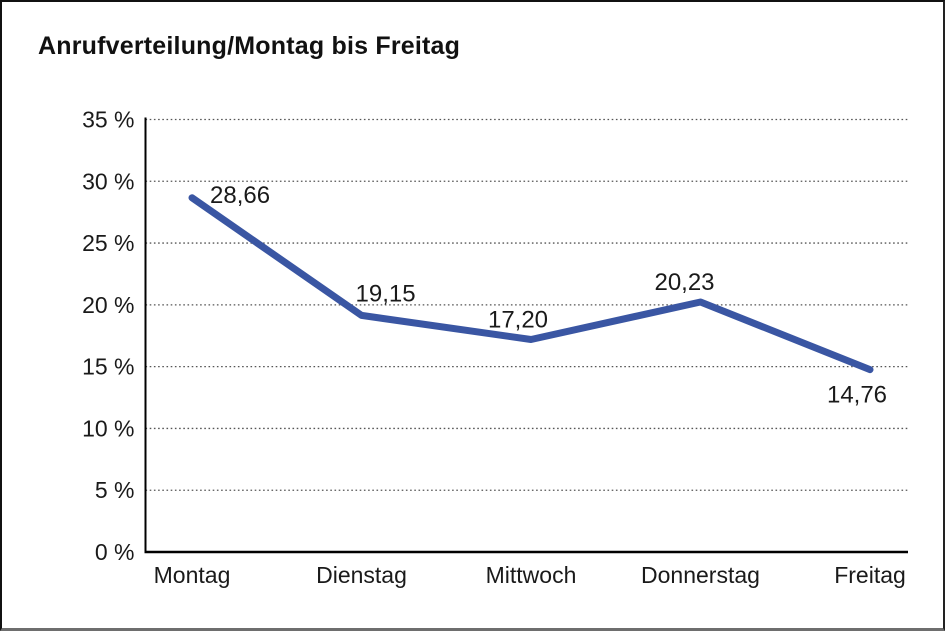 This screenshot has width=945, height=631. What do you see at coordinates (108, 367) in the screenshot?
I see `y-tick-label: 15 %` at bounding box center [108, 367].